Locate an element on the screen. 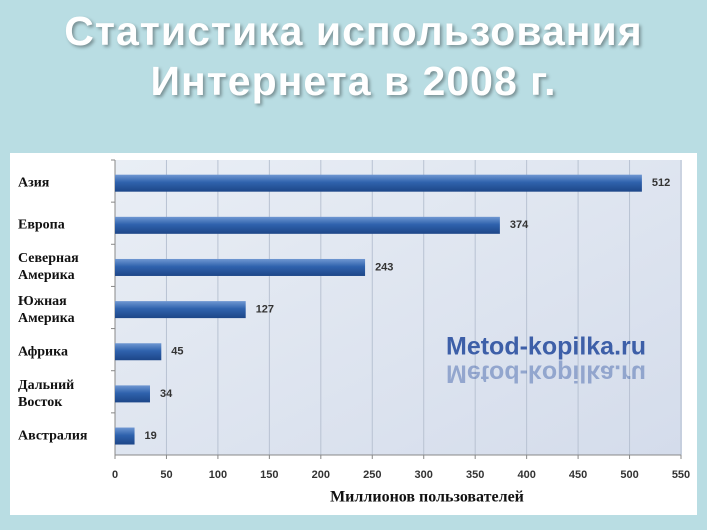  value-label: 34 is located at coordinates (166, 394).